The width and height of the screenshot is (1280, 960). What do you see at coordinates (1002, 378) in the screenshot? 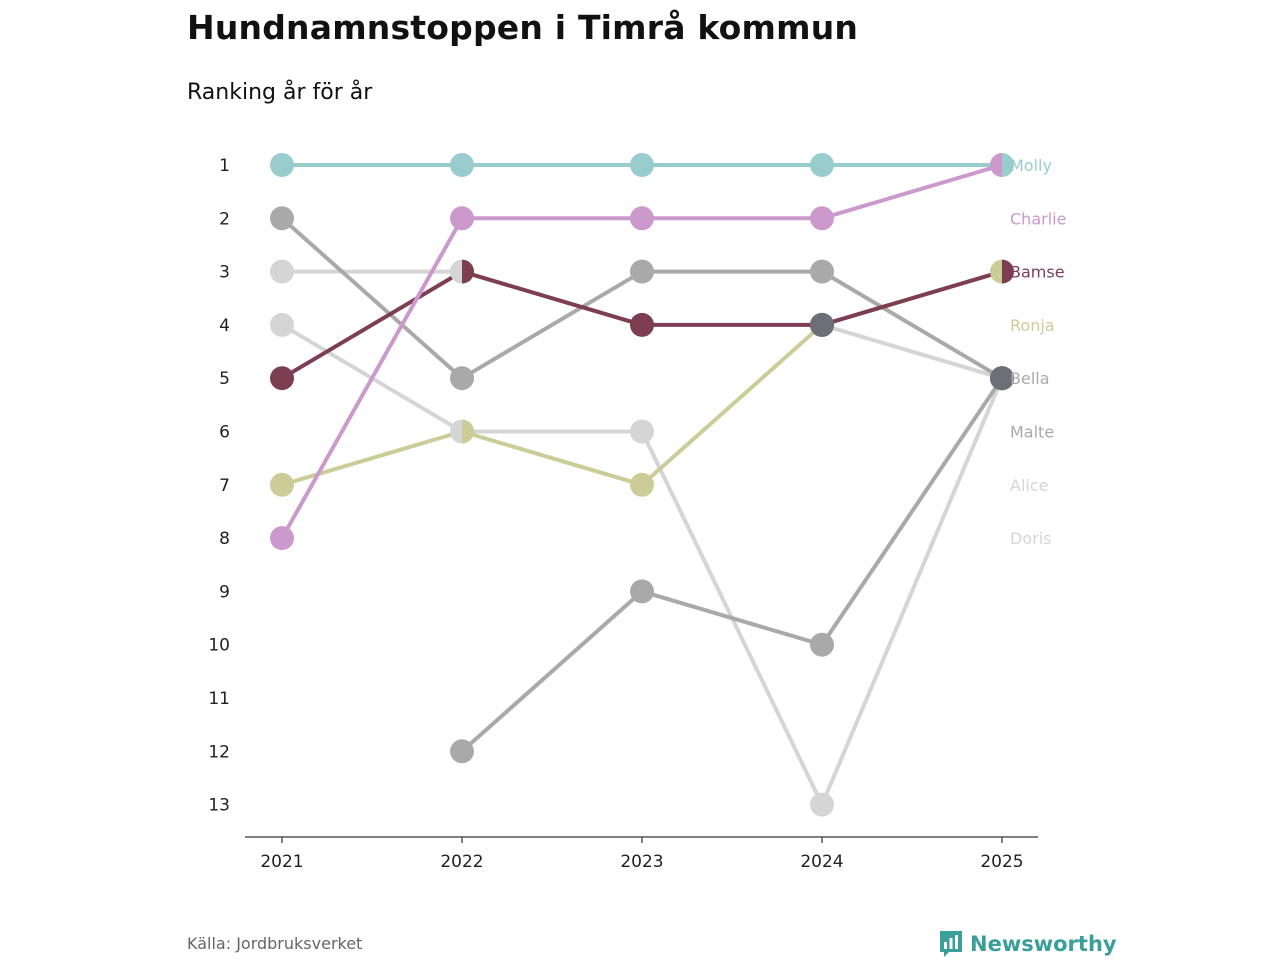
I see `point-bella-2025` at bounding box center [1002, 378].